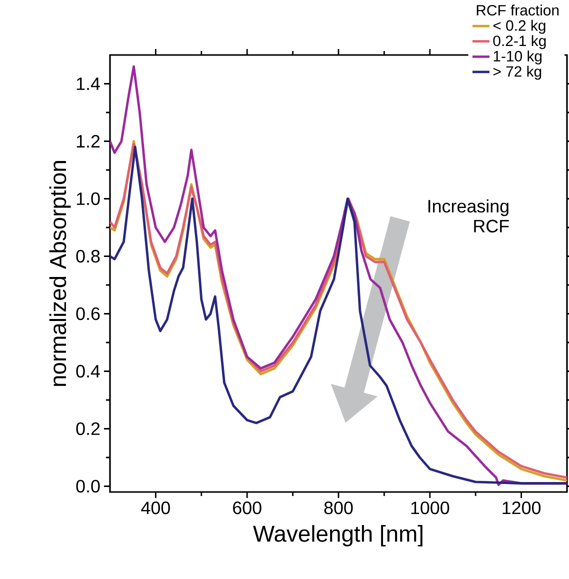 The image size is (569, 579). Describe the element at coordinates (517, 73) in the screenshot. I see `legend-label: > 72 kg` at that location.